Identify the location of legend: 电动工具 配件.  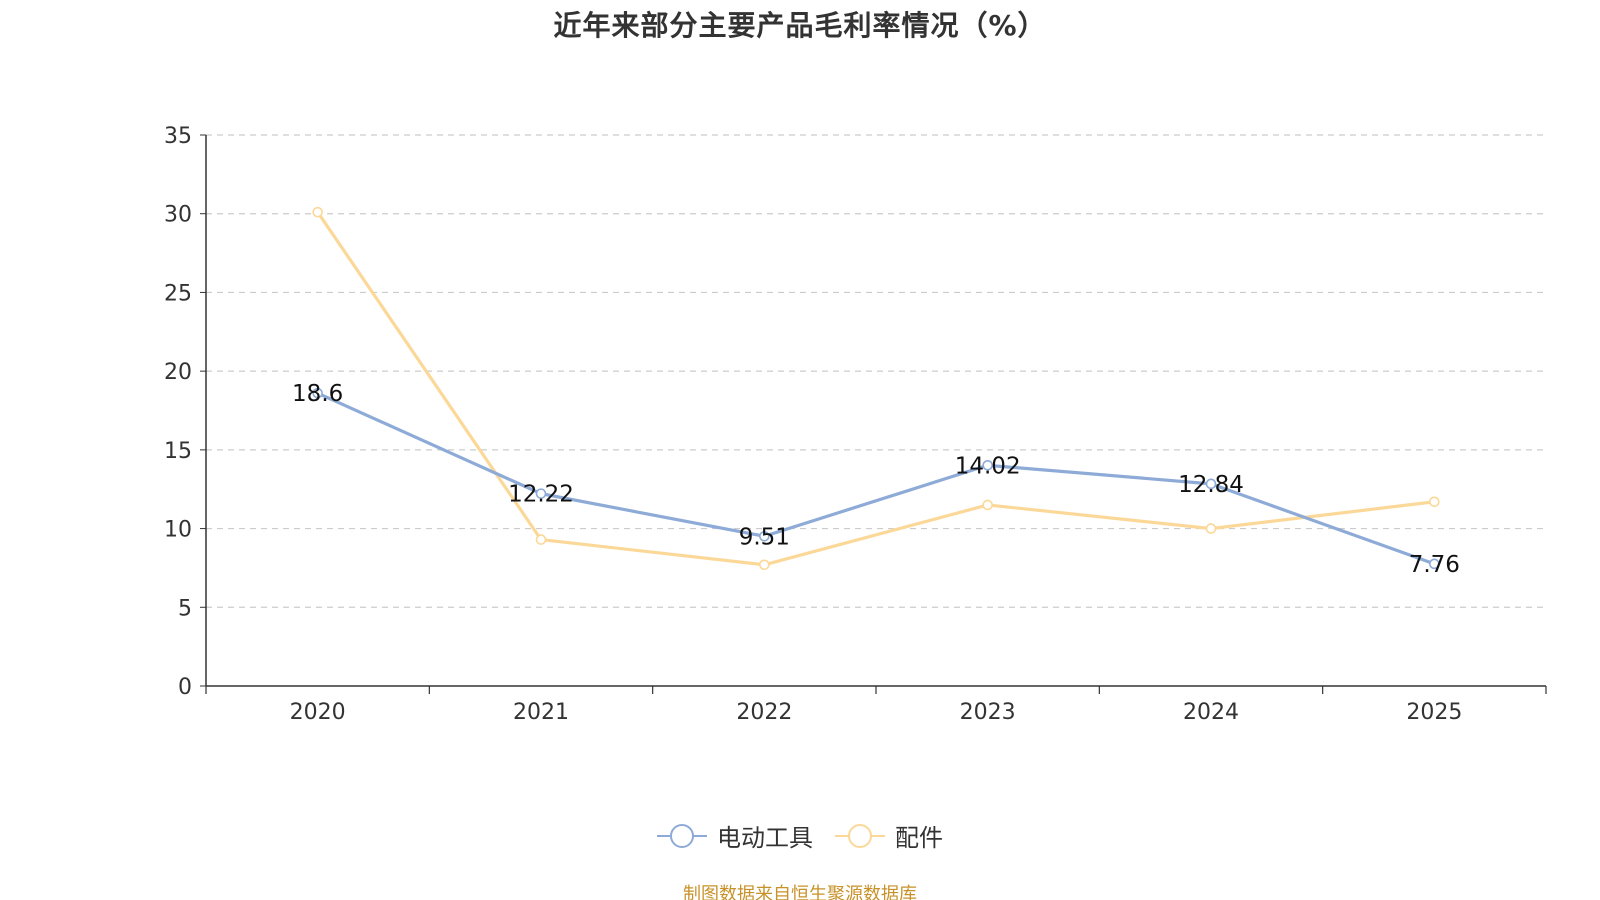
(800, 835).